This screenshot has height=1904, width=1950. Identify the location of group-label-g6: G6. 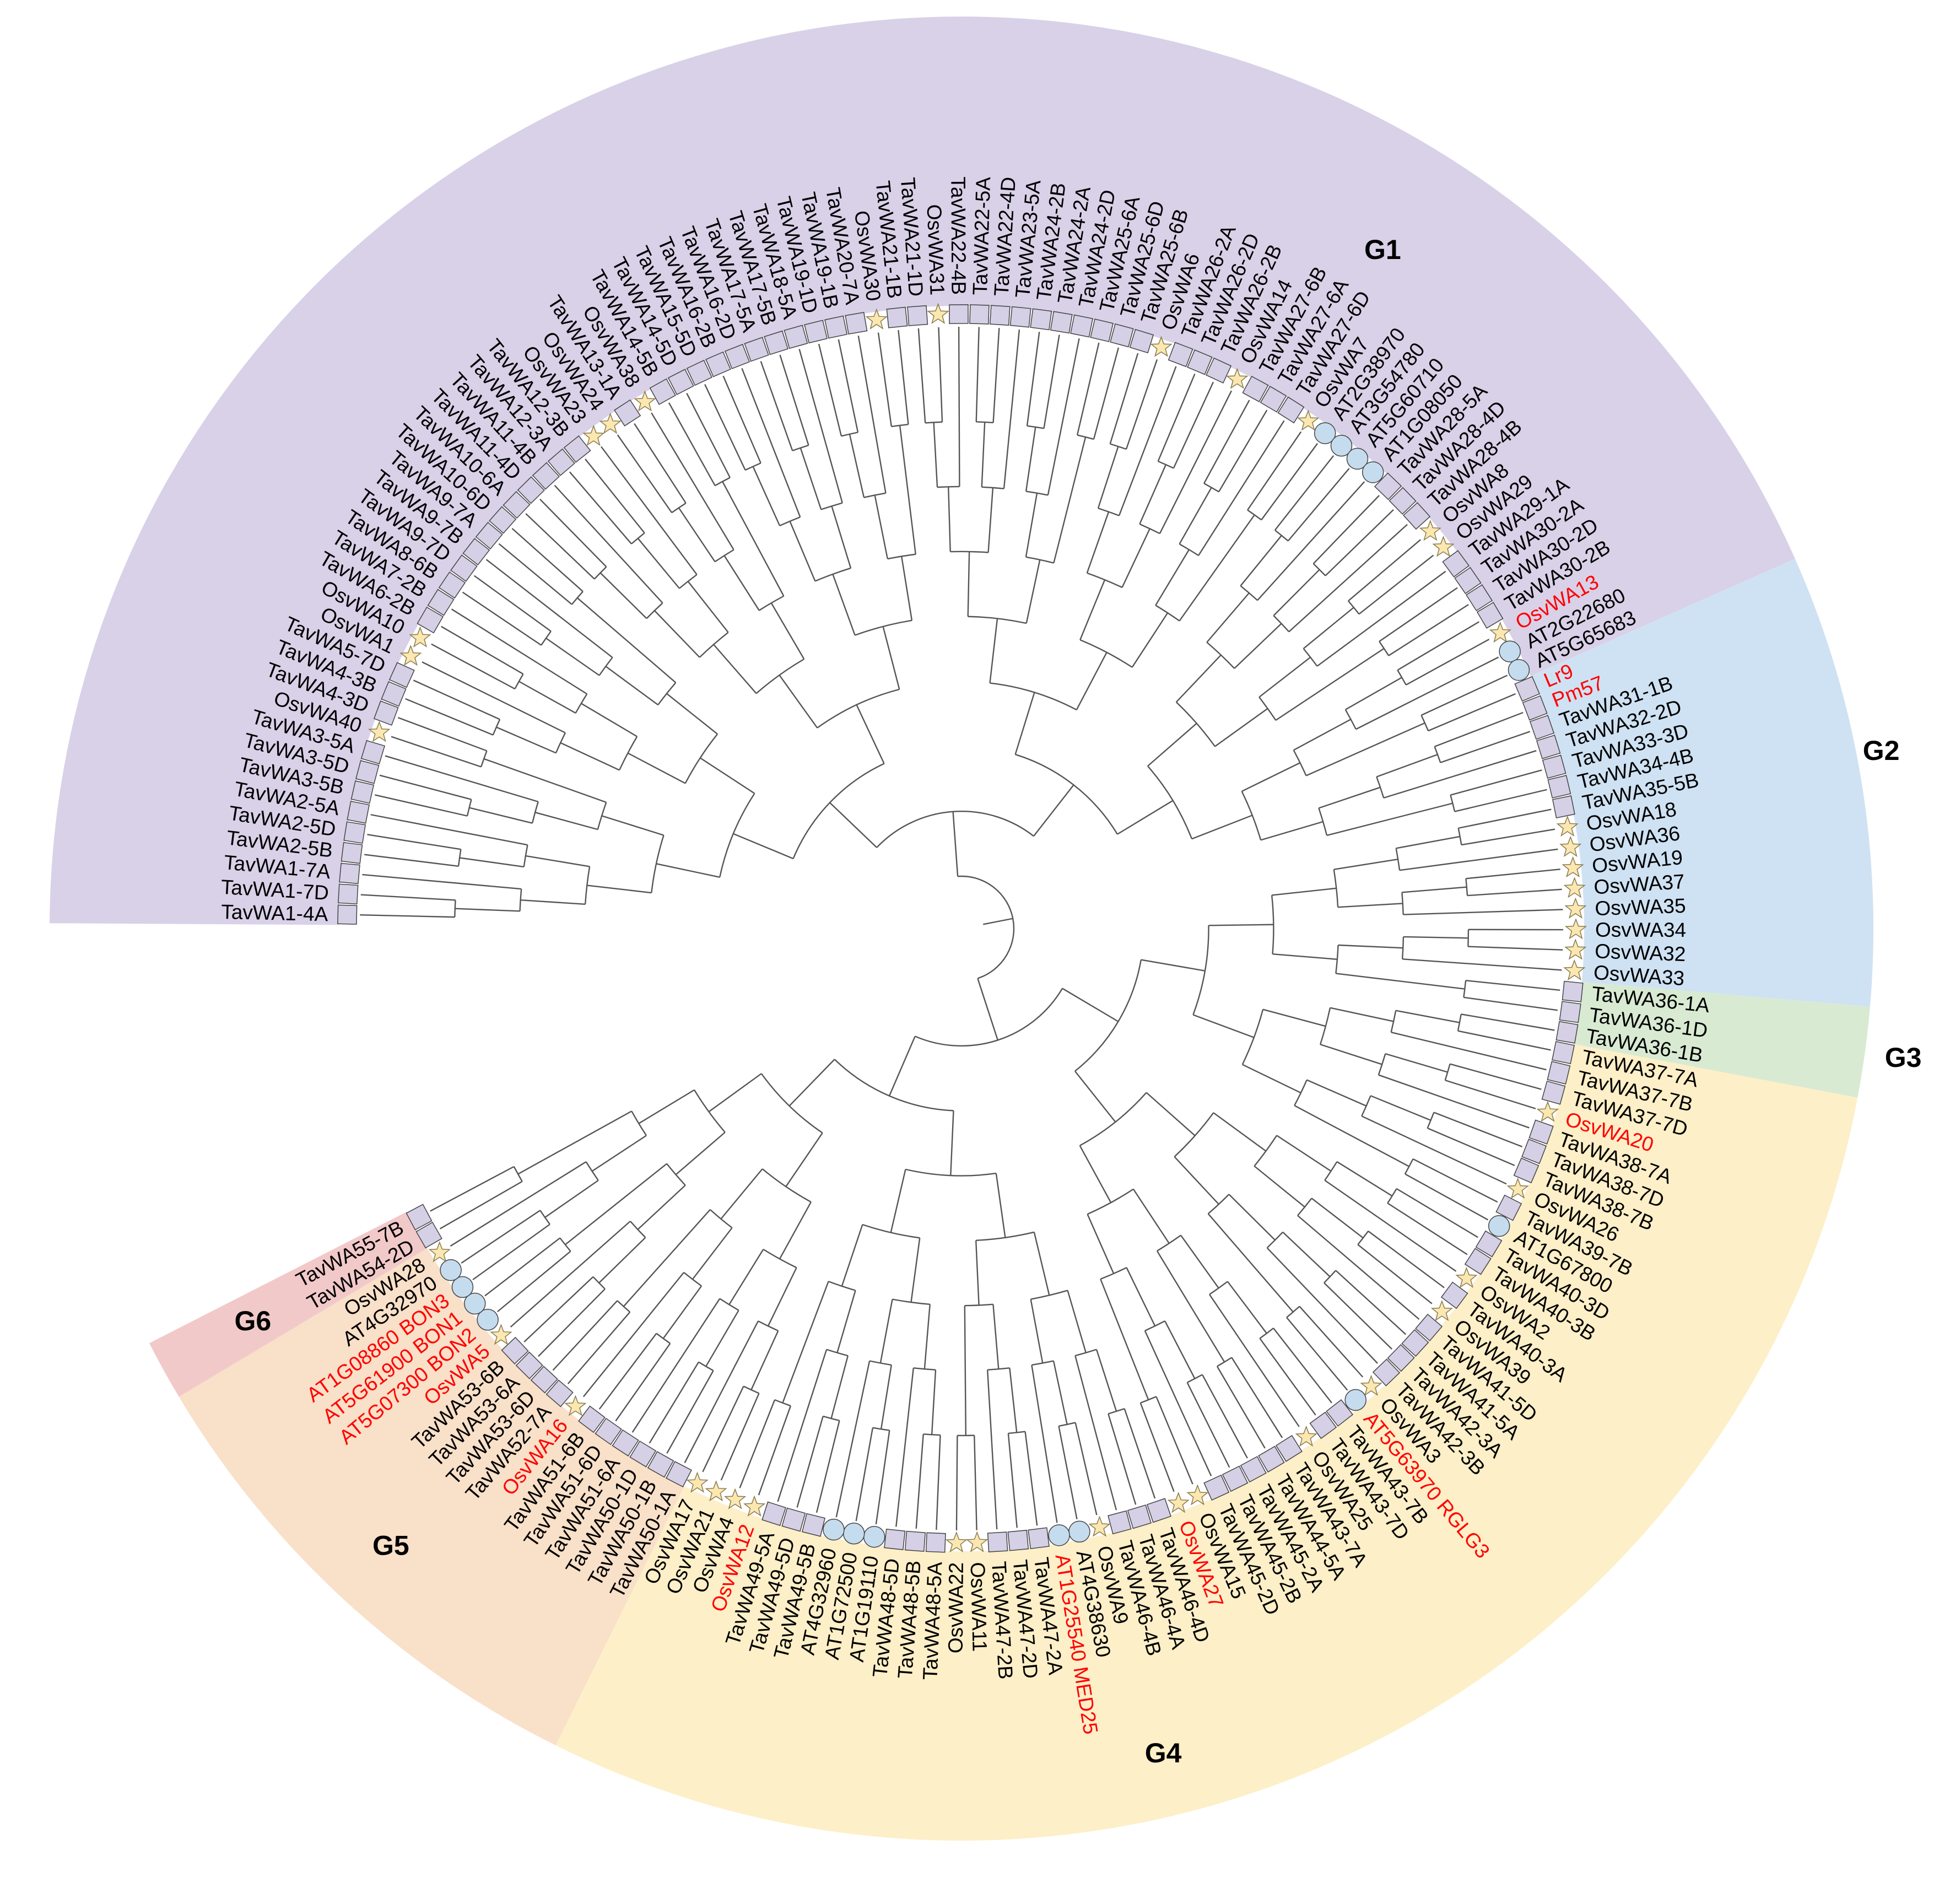
(252, 1321).